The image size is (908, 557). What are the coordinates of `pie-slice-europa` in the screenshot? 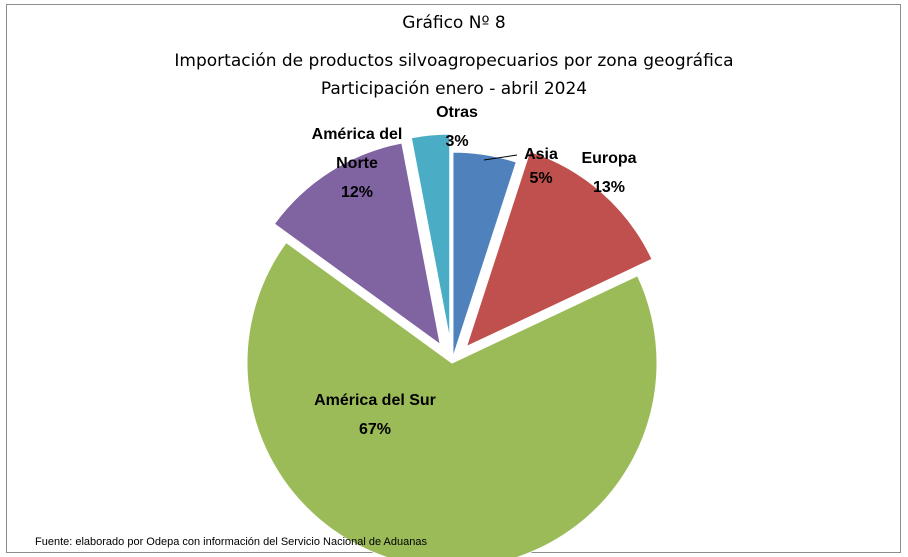 It's located at (559, 249).